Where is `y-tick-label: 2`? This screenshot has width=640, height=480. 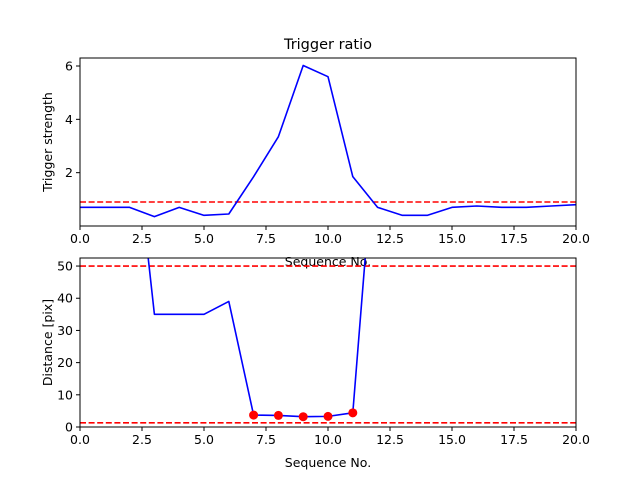 y-tick-label: 2 is located at coordinates (69, 172).